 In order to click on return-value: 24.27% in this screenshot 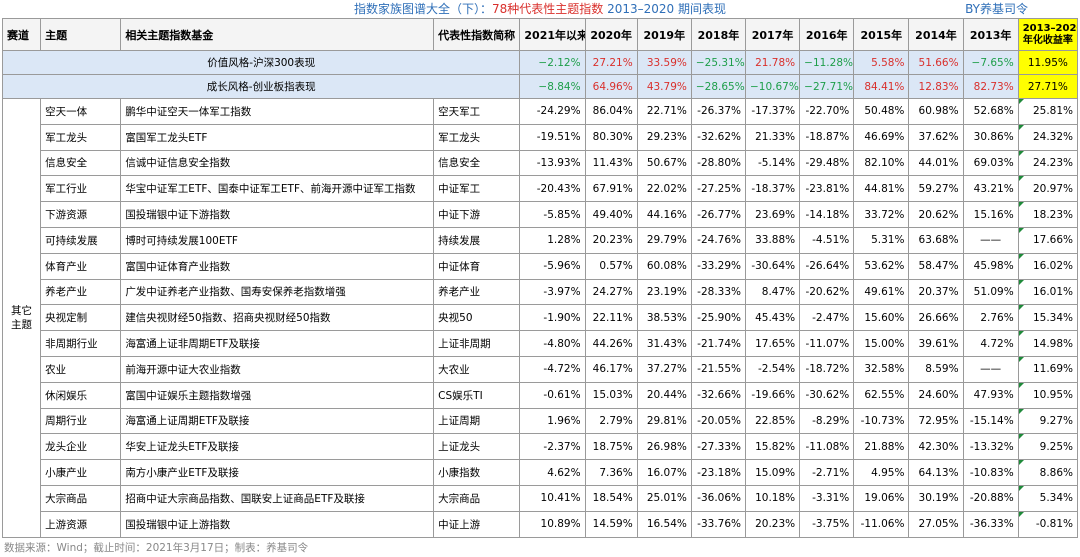, I will do `click(611, 292)`.